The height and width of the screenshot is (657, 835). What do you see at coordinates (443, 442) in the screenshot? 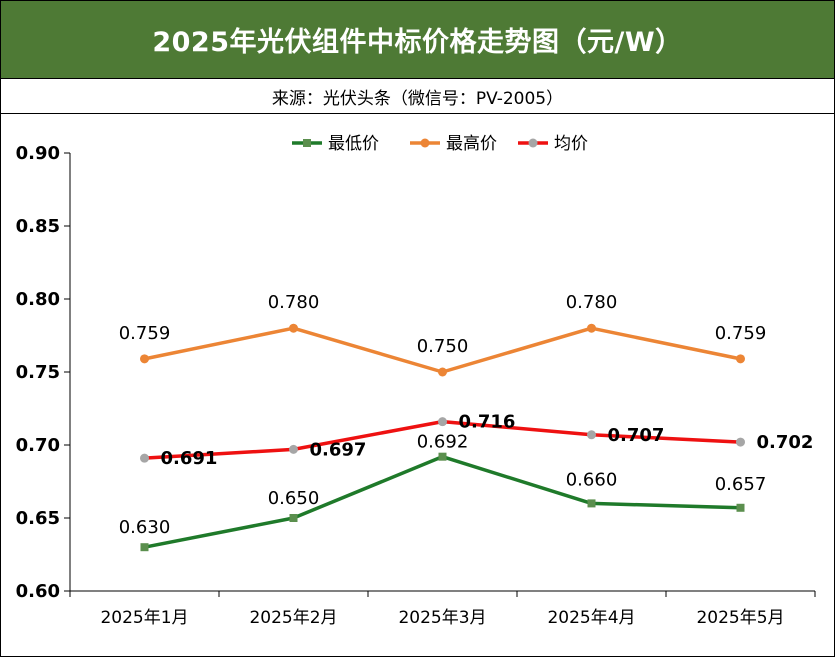
I see `data-label: 0.692` at bounding box center [443, 442].